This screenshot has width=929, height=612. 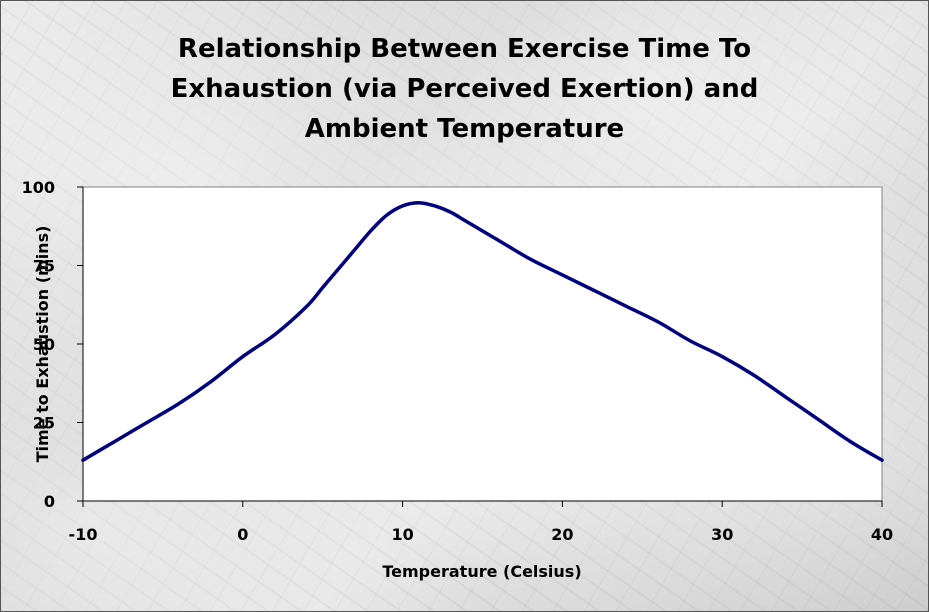 What do you see at coordinates (402, 534) in the screenshot?
I see `x-tick-label: 10` at bounding box center [402, 534].